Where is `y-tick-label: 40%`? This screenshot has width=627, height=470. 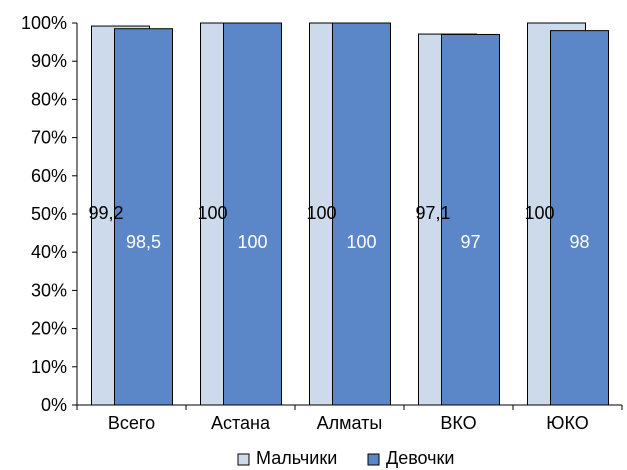
y-tick-label: 40% is located at coordinates (49, 252).